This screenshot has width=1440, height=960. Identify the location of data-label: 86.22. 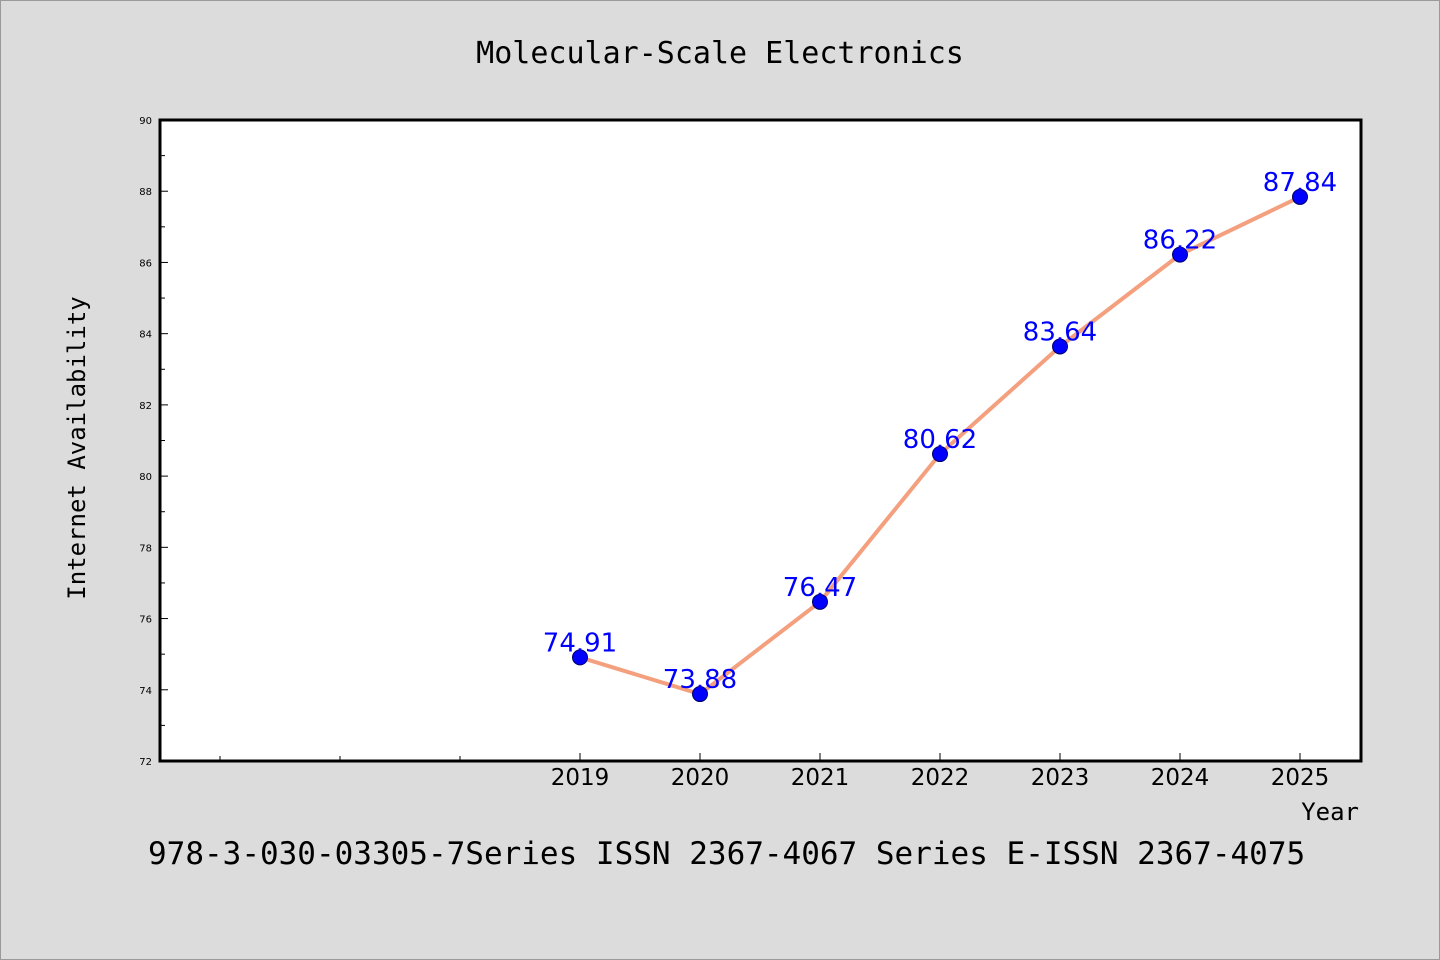
(1180, 241).